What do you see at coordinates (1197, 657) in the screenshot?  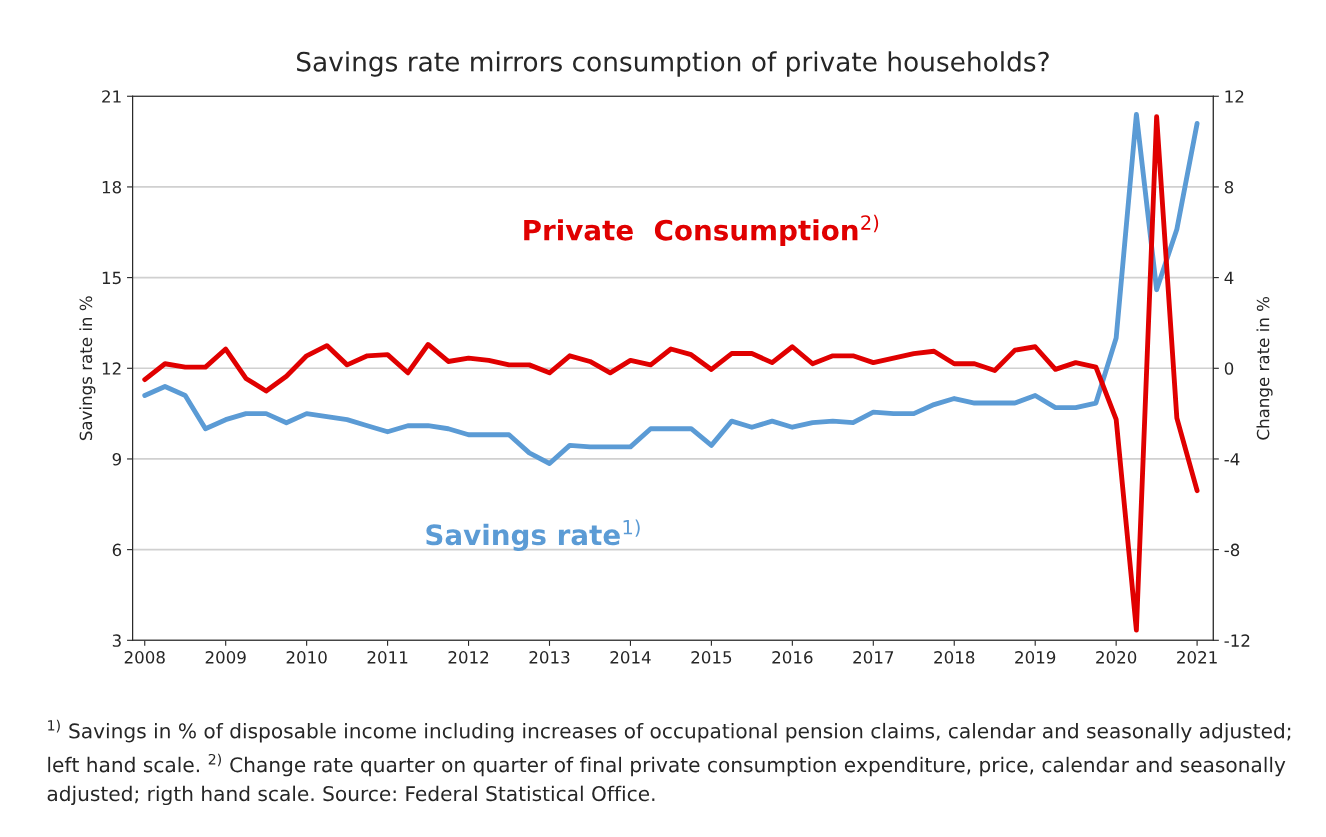 I see `x-tick-label: 2021` at bounding box center [1197, 657].